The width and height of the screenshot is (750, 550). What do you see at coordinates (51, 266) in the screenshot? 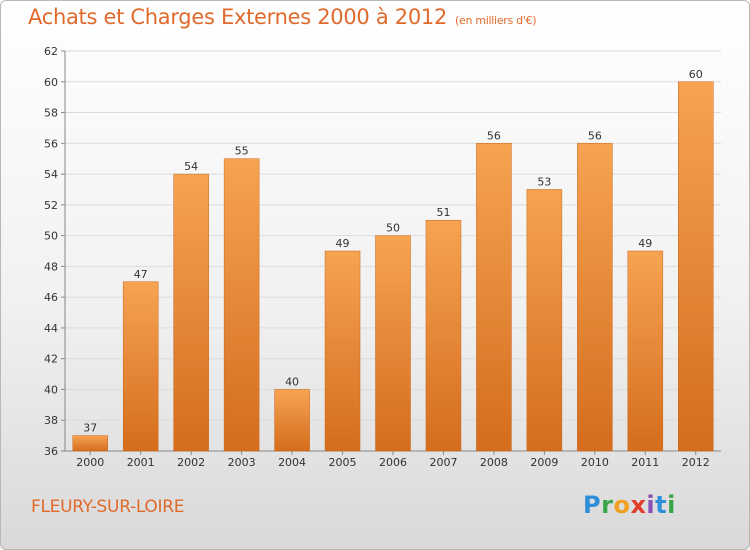
I see `y-tick-label: 48` at bounding box center [51, 266].